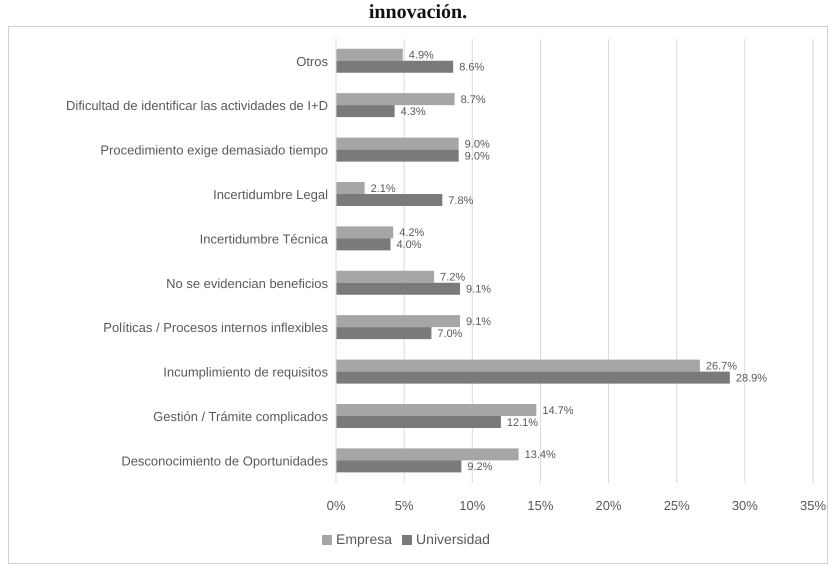 The width and height of the screenshot is (836, 566). I want to click on y-tick-label: Incertidumbre Técnica, so click(264, 238).